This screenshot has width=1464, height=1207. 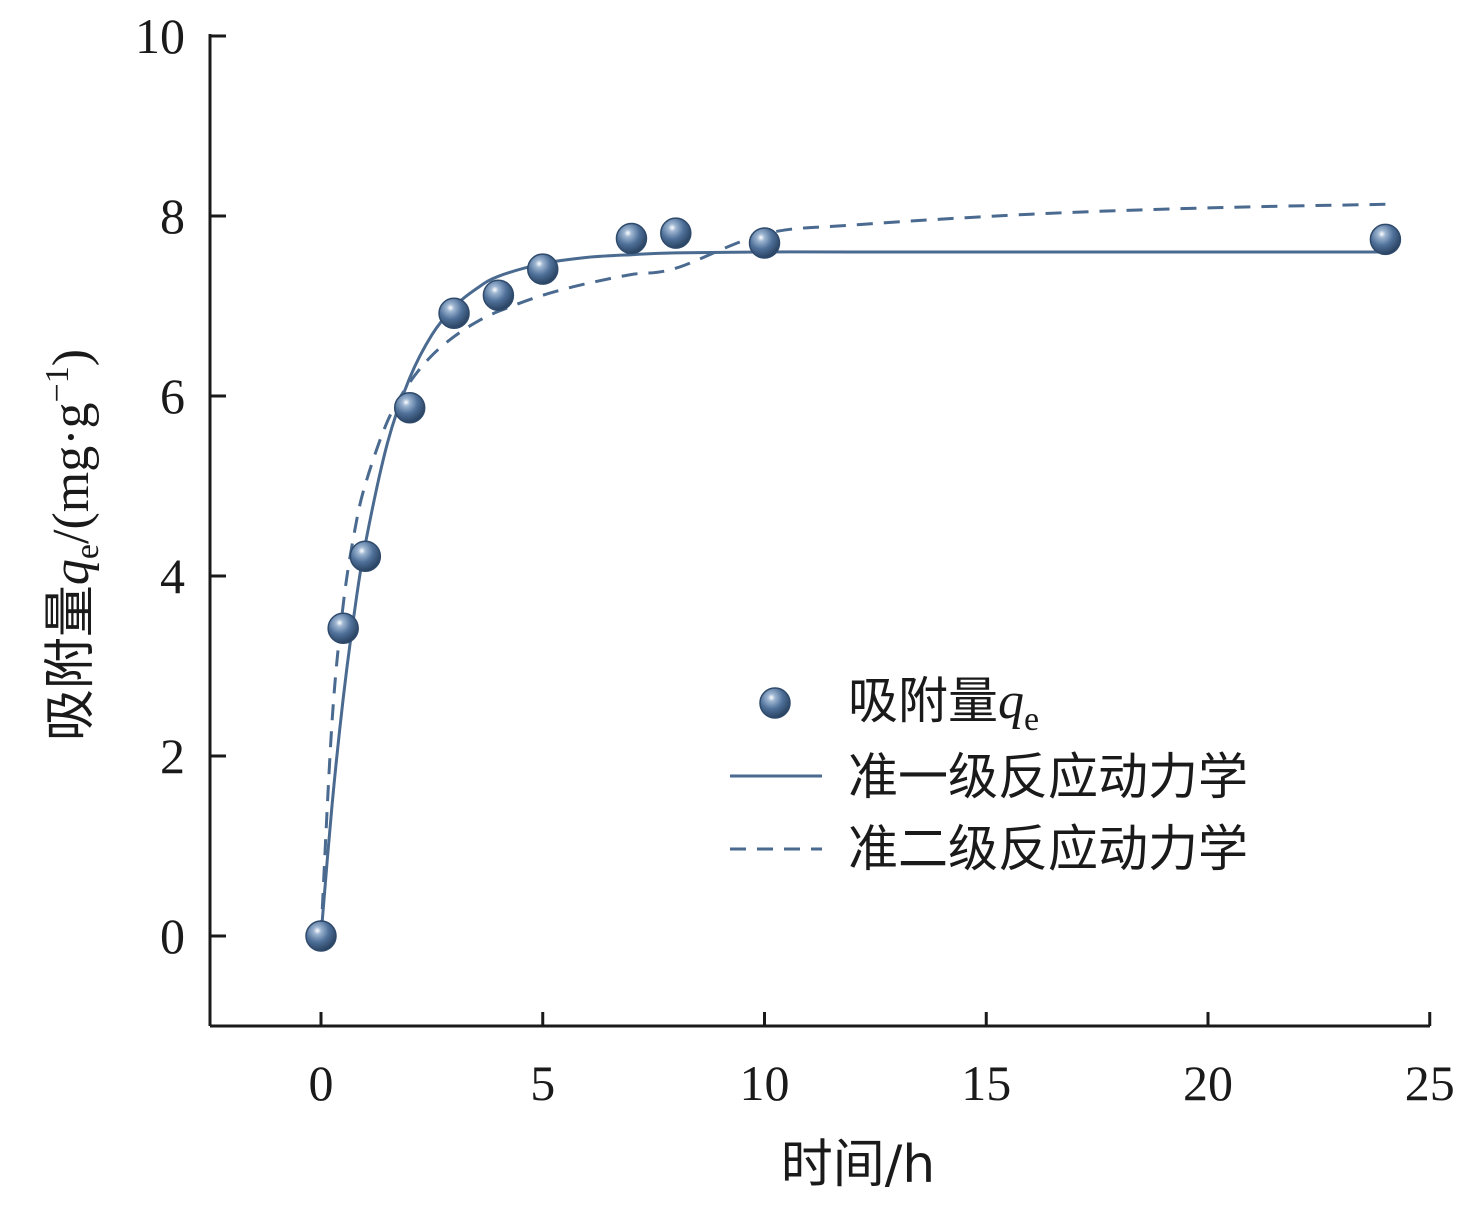 What do you see at coordinates (71, 572) in the screenshot?
I see `y-axis-title-var: q` at bounding box center [71, 572].